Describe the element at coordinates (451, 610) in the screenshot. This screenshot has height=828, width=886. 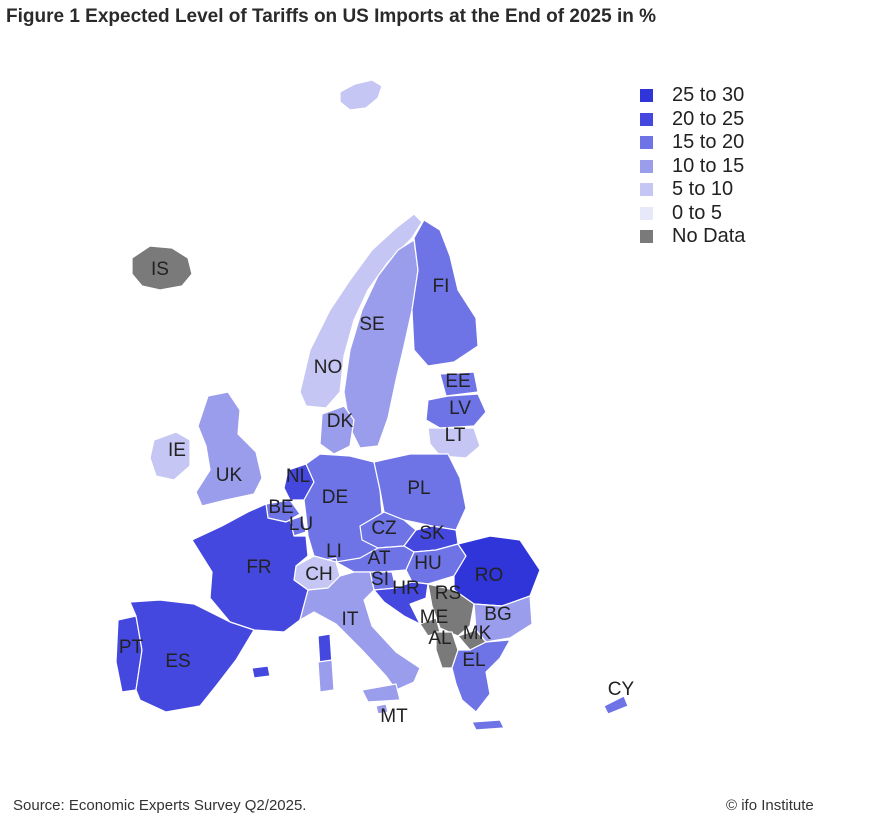
I see `region-RS` at that location.